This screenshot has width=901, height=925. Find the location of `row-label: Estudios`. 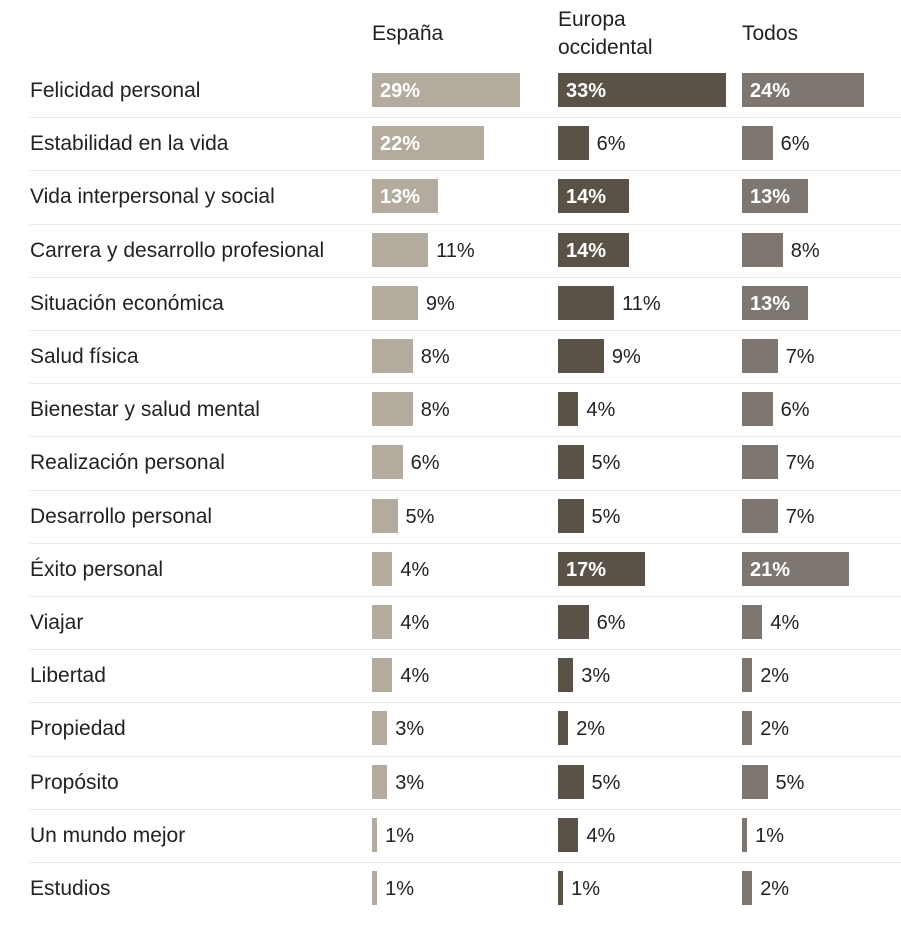

row-label: Estudios is located at coordinates (70, 888).